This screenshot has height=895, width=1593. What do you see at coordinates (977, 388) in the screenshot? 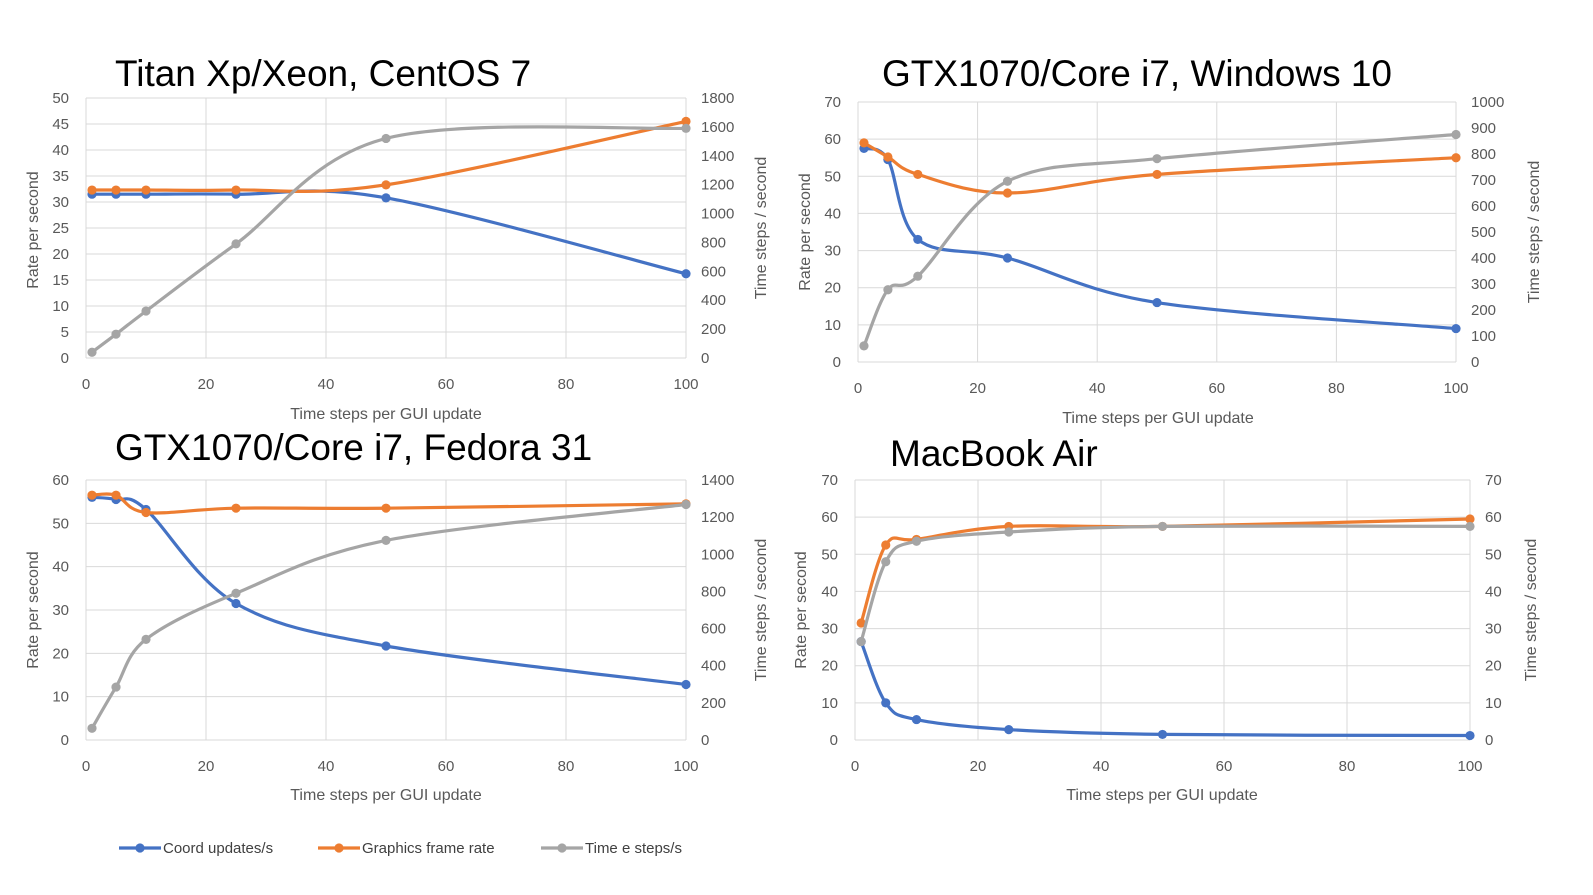
I see `x-tick-label: 20` at bounding box center [977, 388].